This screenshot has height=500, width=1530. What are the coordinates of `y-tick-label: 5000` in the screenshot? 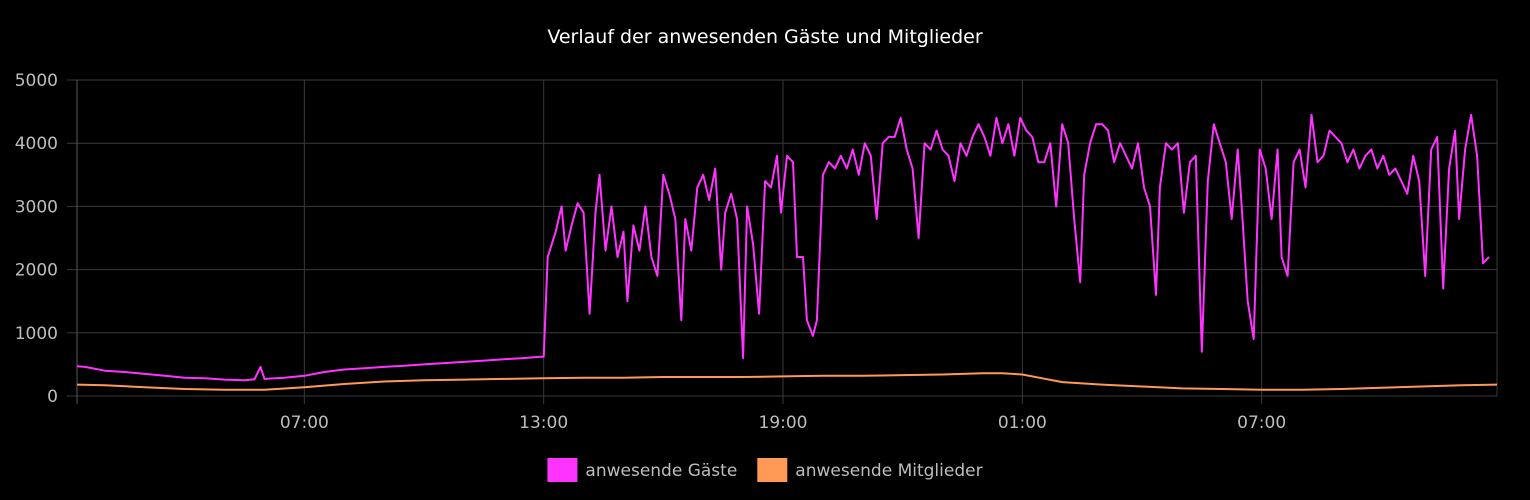 It's located at (36, 81).